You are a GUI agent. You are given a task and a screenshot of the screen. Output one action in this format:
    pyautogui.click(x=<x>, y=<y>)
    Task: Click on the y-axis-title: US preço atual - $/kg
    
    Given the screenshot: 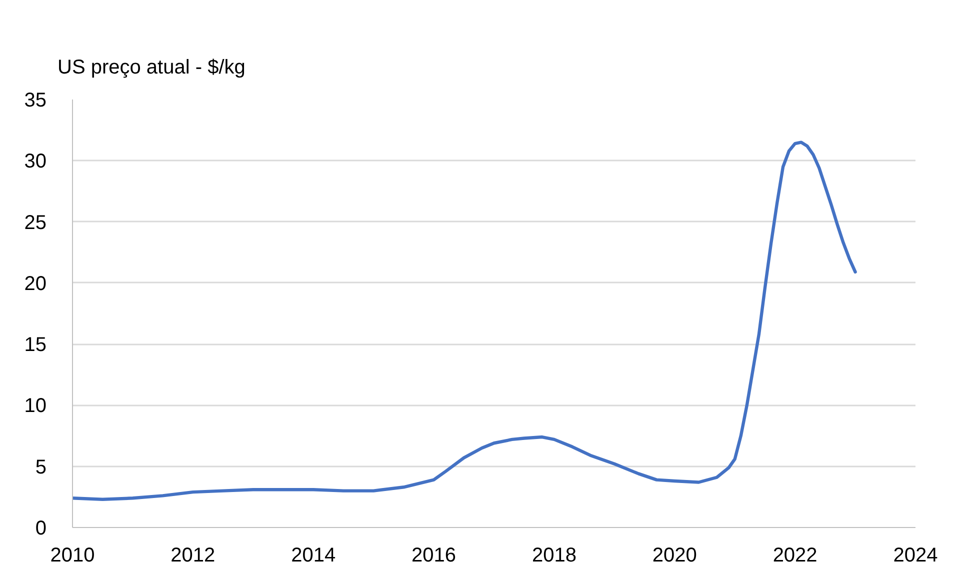 What is the action you would take?
    pyautogui.click(x=152, y=67)
    